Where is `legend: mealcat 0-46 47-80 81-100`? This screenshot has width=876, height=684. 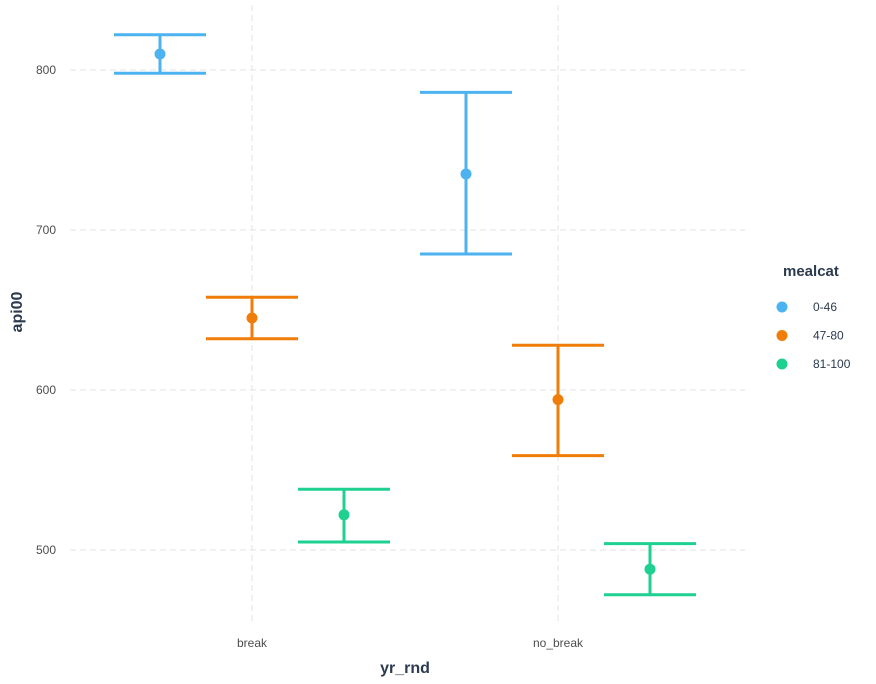 legend: mealcat 0-46 47-80 81-100 is located at coordinates (813, 317).